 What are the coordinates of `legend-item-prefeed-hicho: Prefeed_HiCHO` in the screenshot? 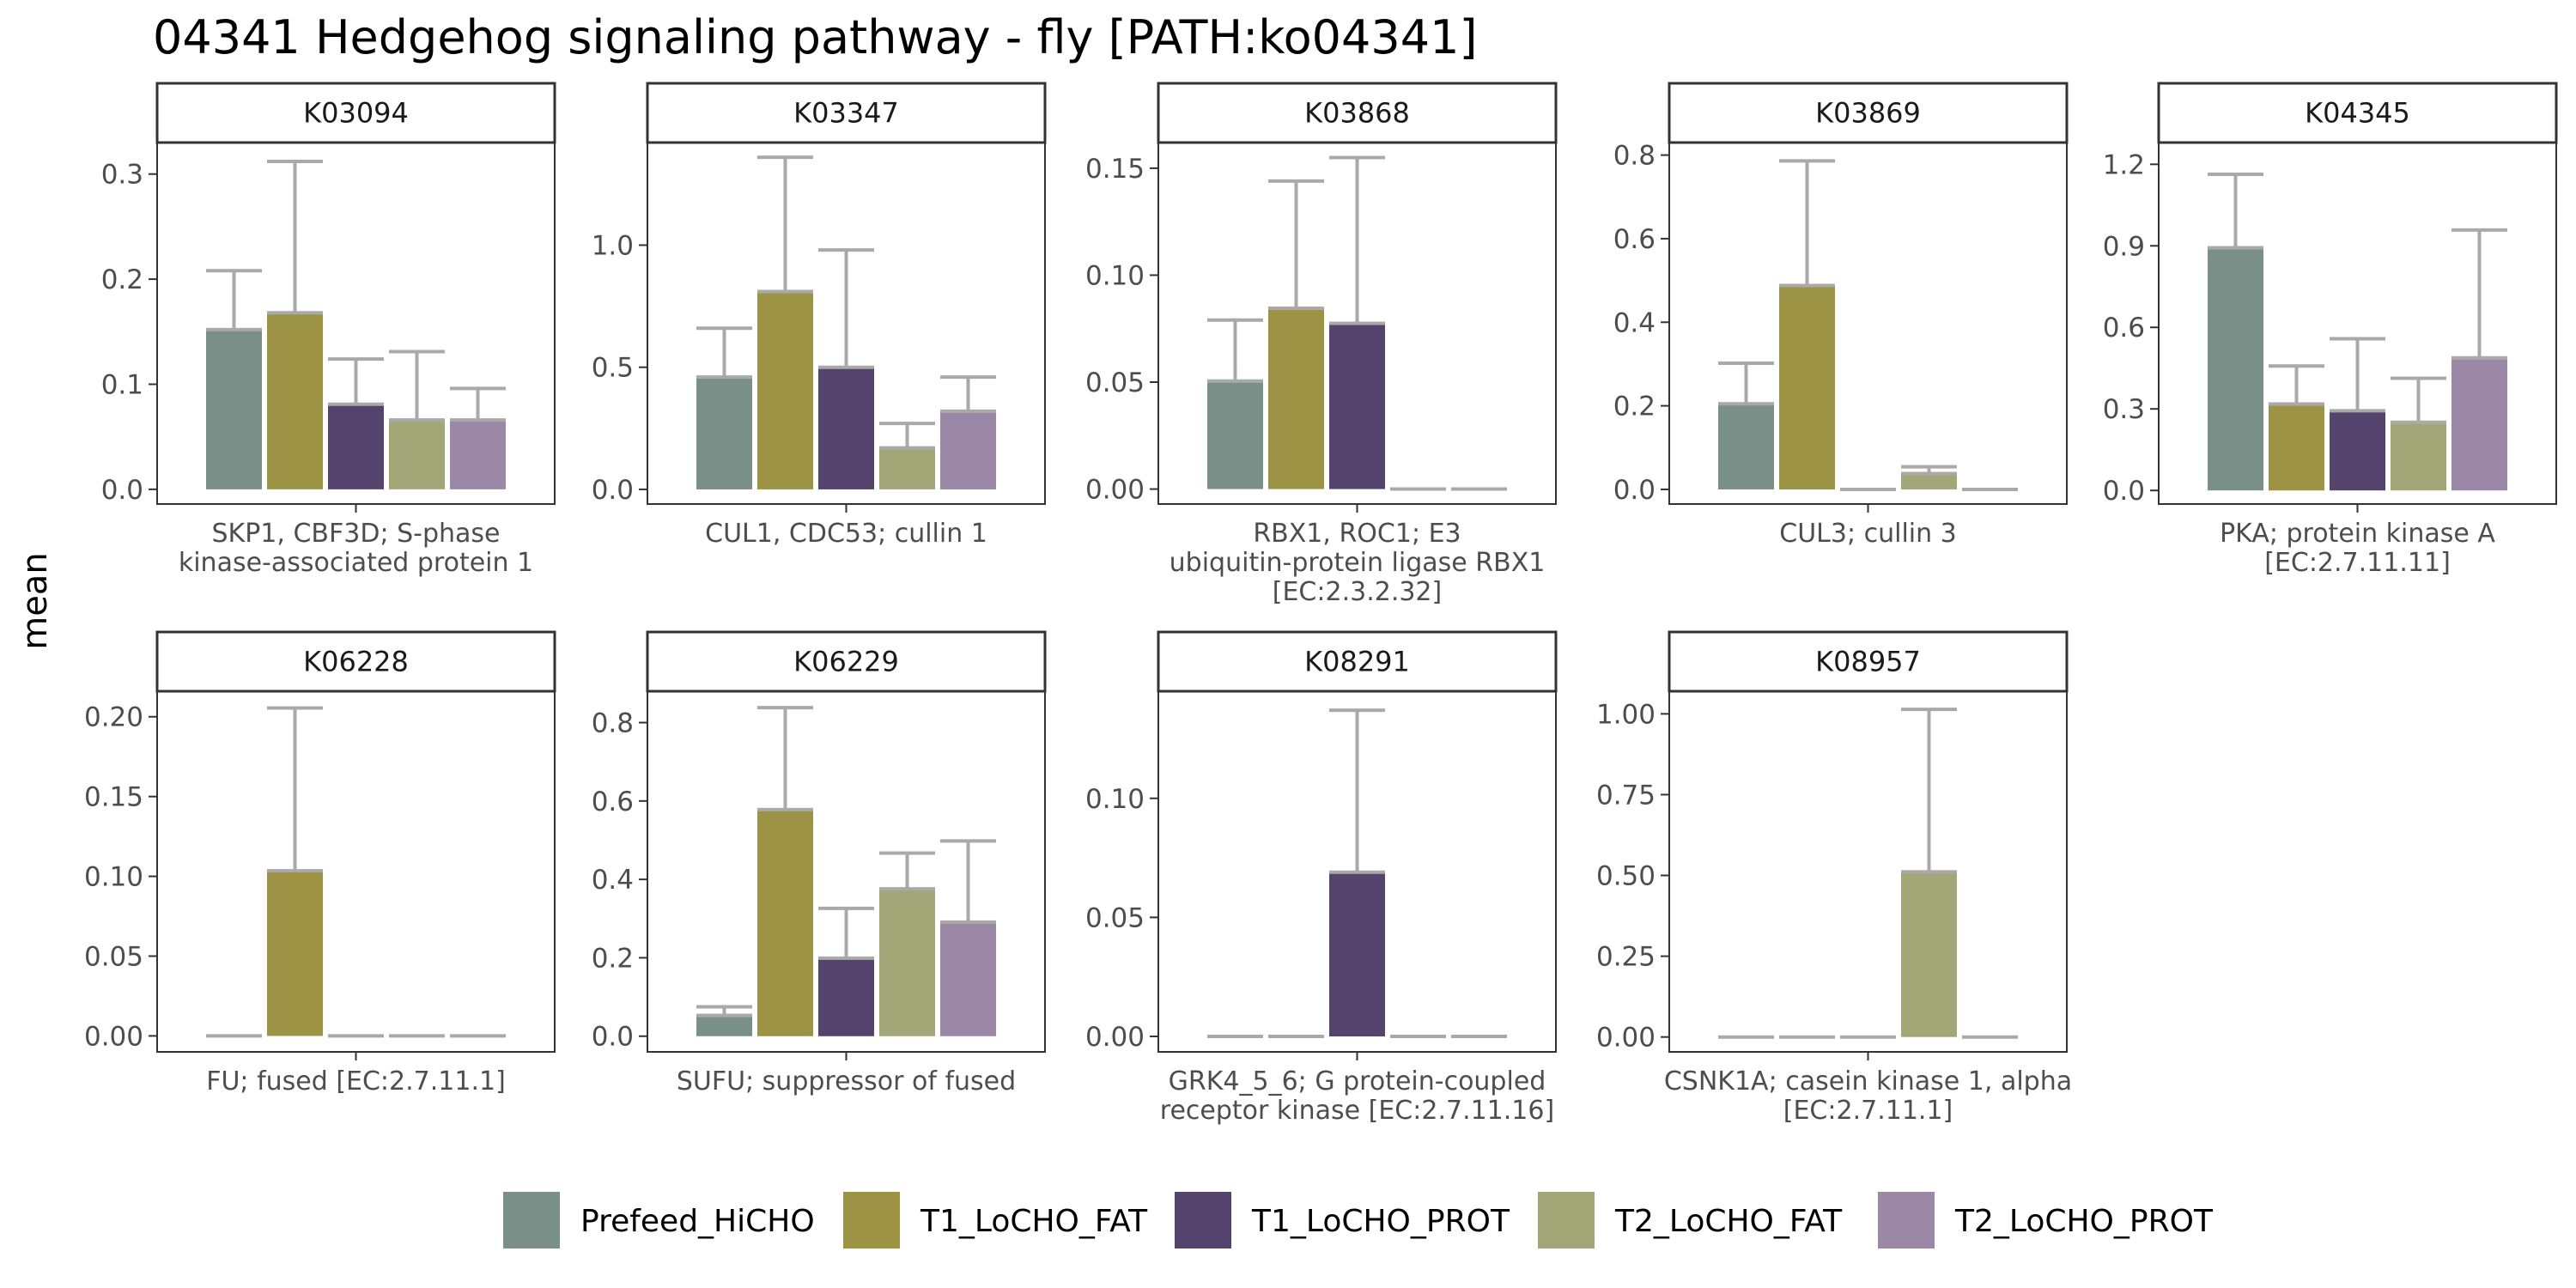 It's located at (659, 1221).